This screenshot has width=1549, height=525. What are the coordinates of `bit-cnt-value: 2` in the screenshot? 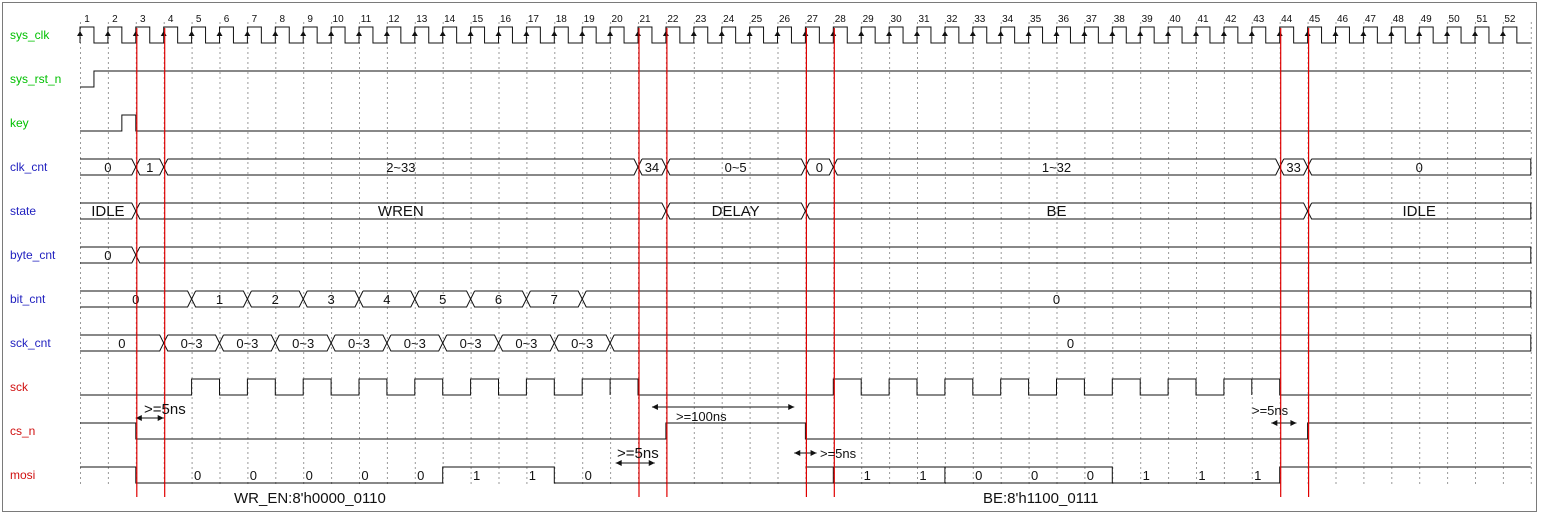 It's located at (275, 299).